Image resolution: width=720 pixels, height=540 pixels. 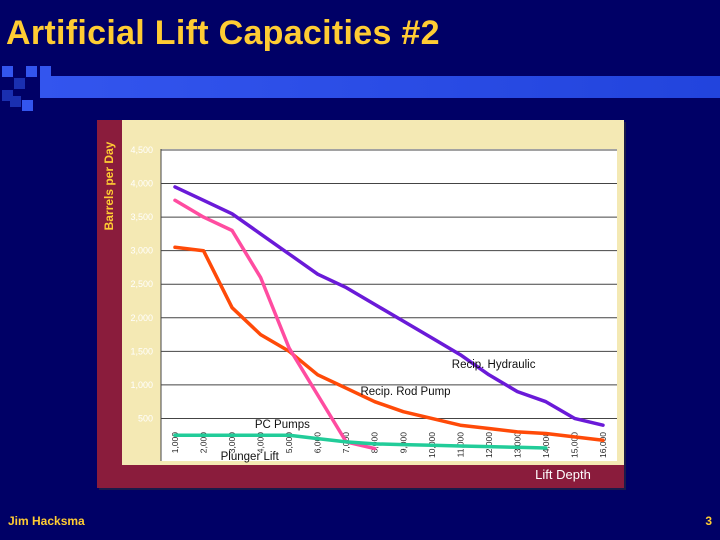 What do you see at coordinates (145, 418) in the screenshot?
I see `y-tick-label: 500` at bounding box center [145, 418].